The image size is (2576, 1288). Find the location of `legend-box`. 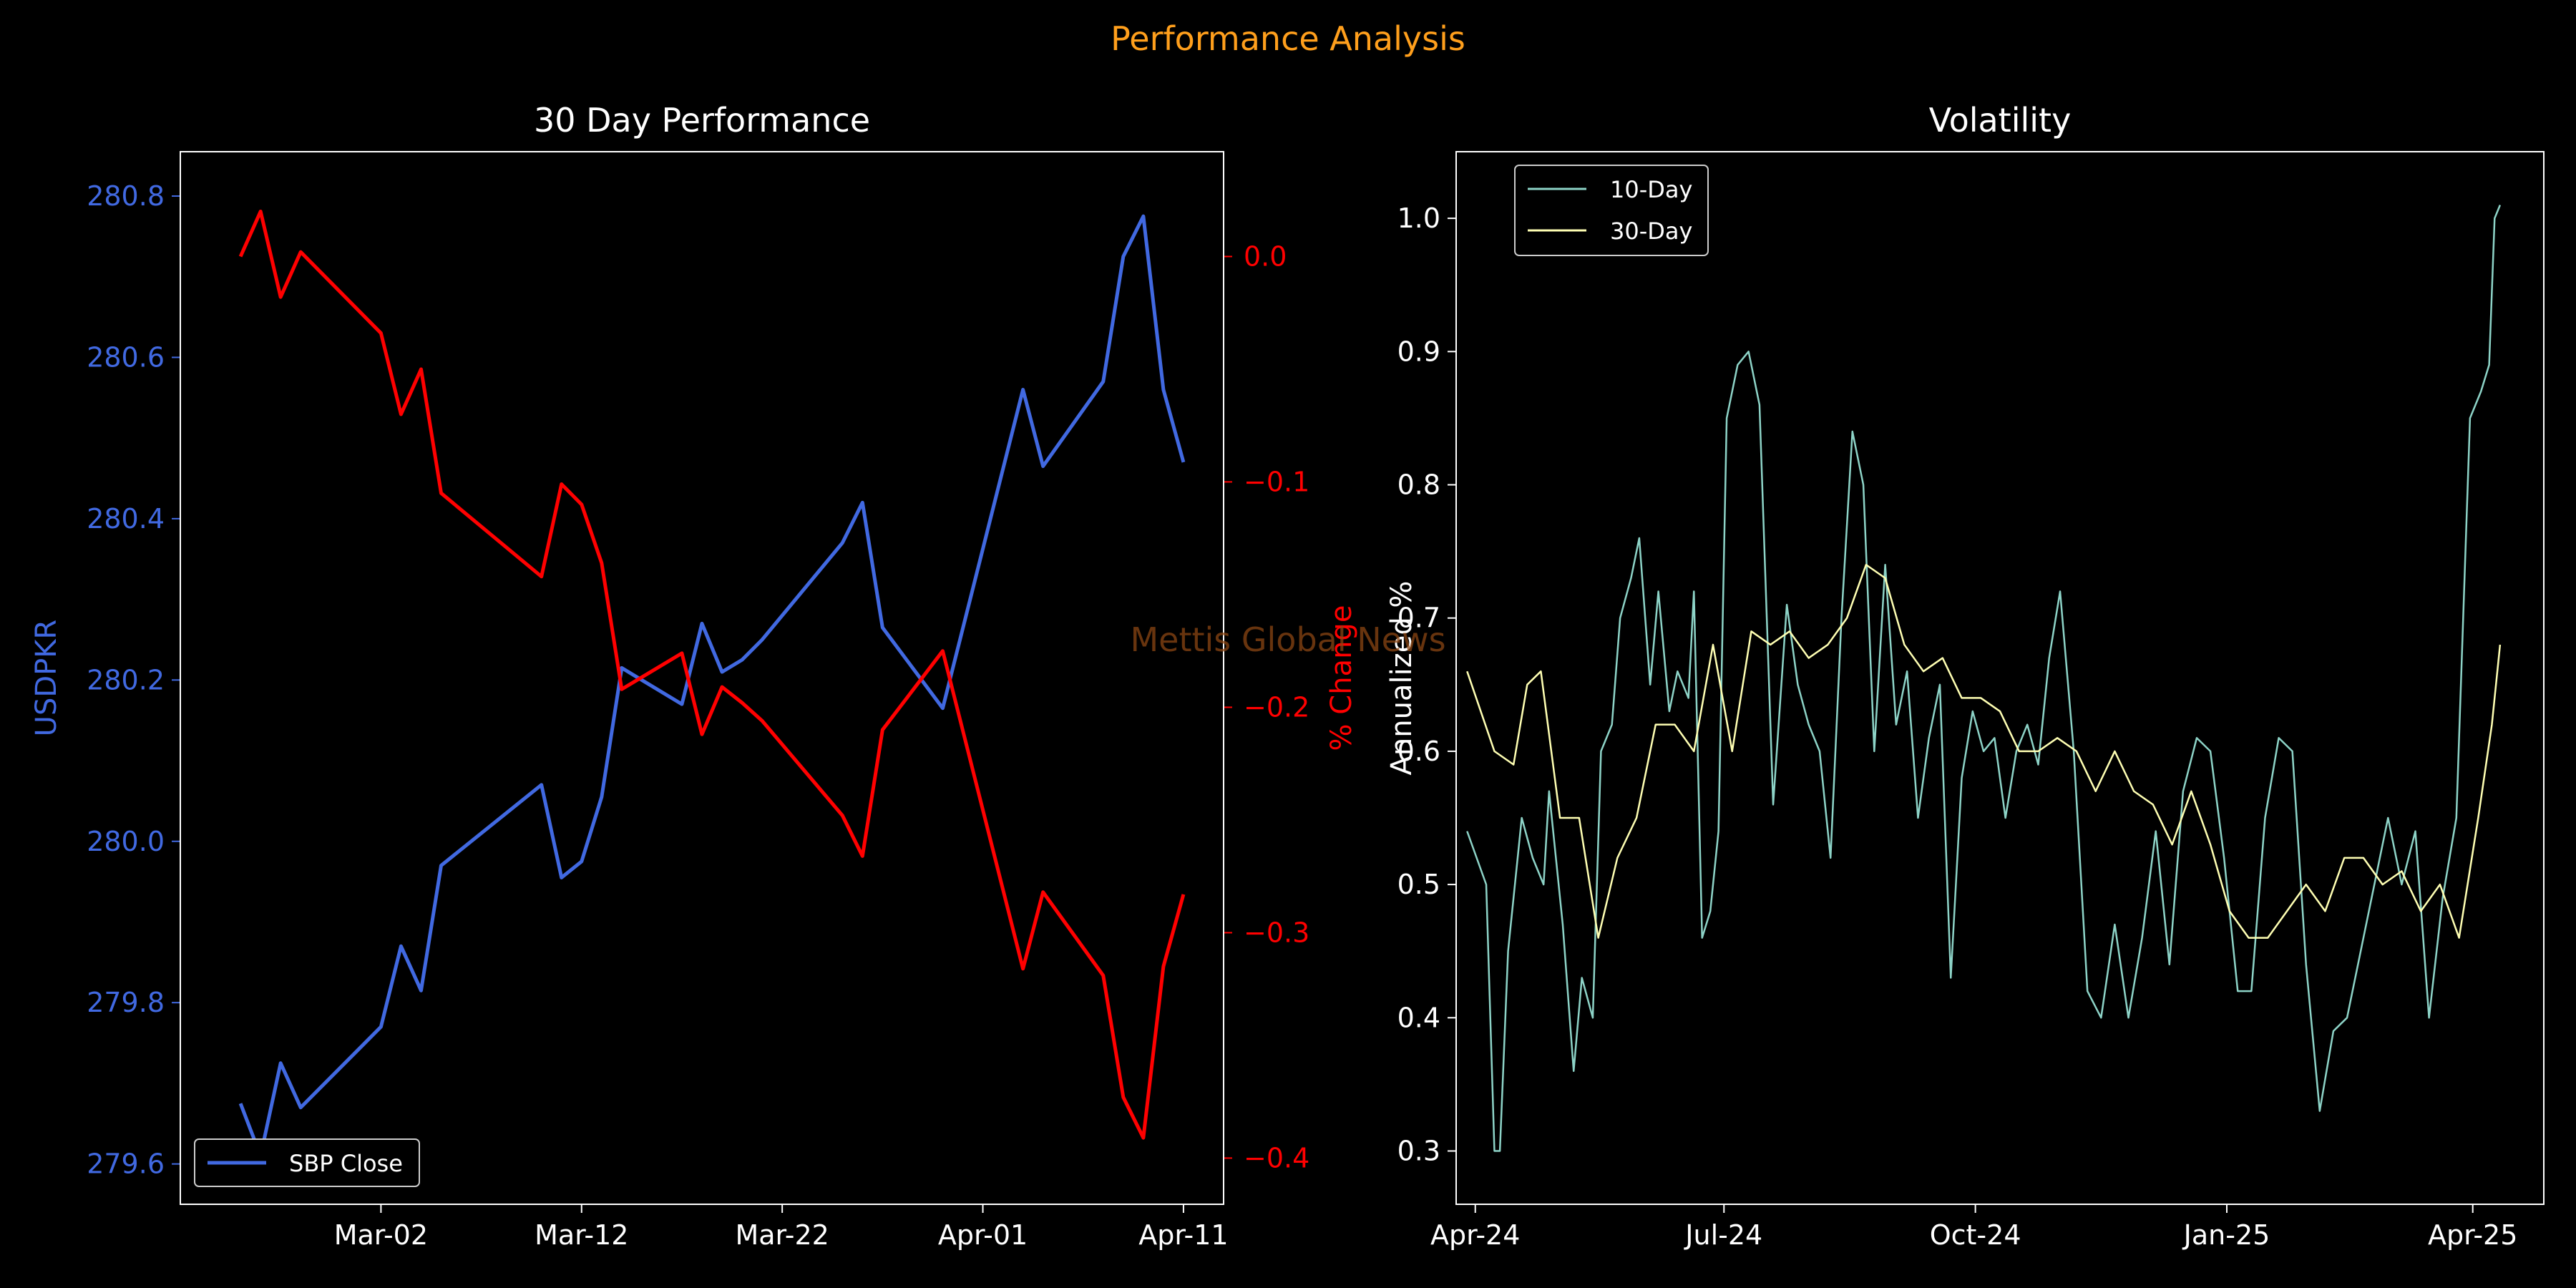

legend-box is located at coordinates (307, 1162).